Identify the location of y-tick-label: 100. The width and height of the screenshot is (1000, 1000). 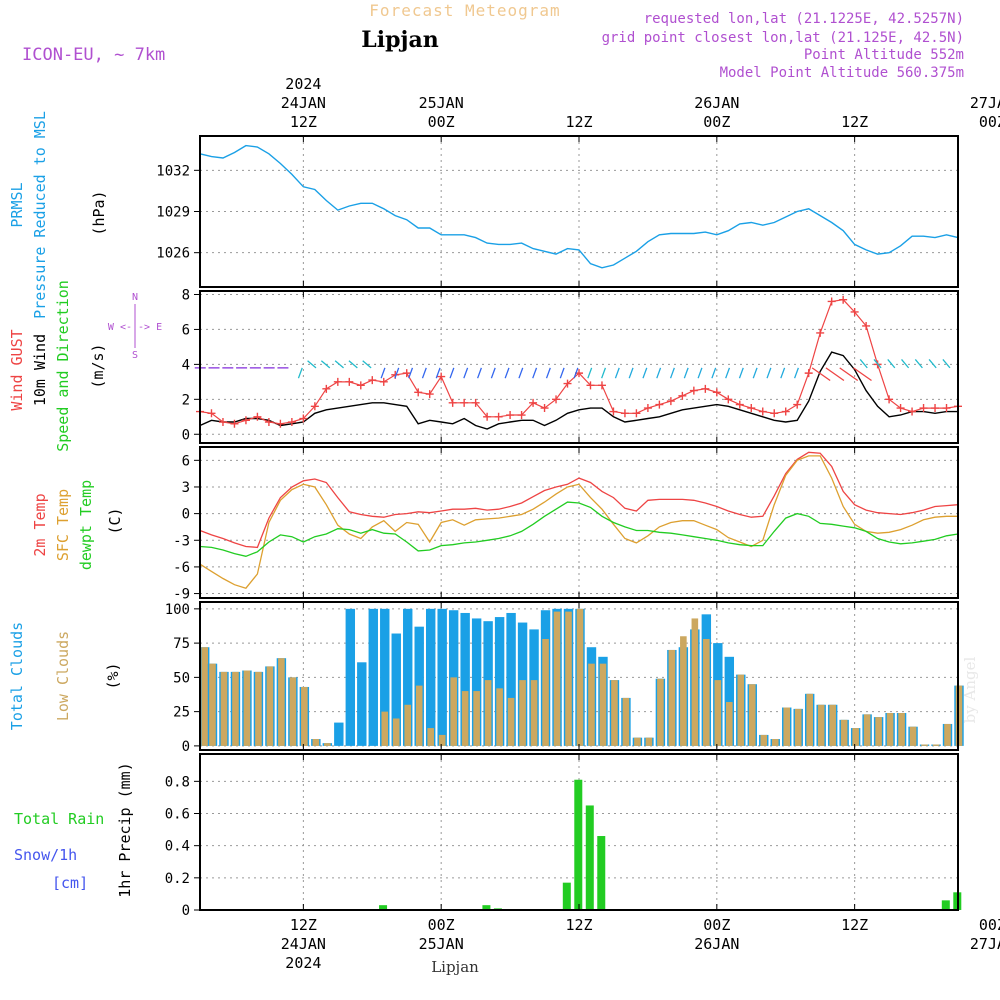
(177, 610).